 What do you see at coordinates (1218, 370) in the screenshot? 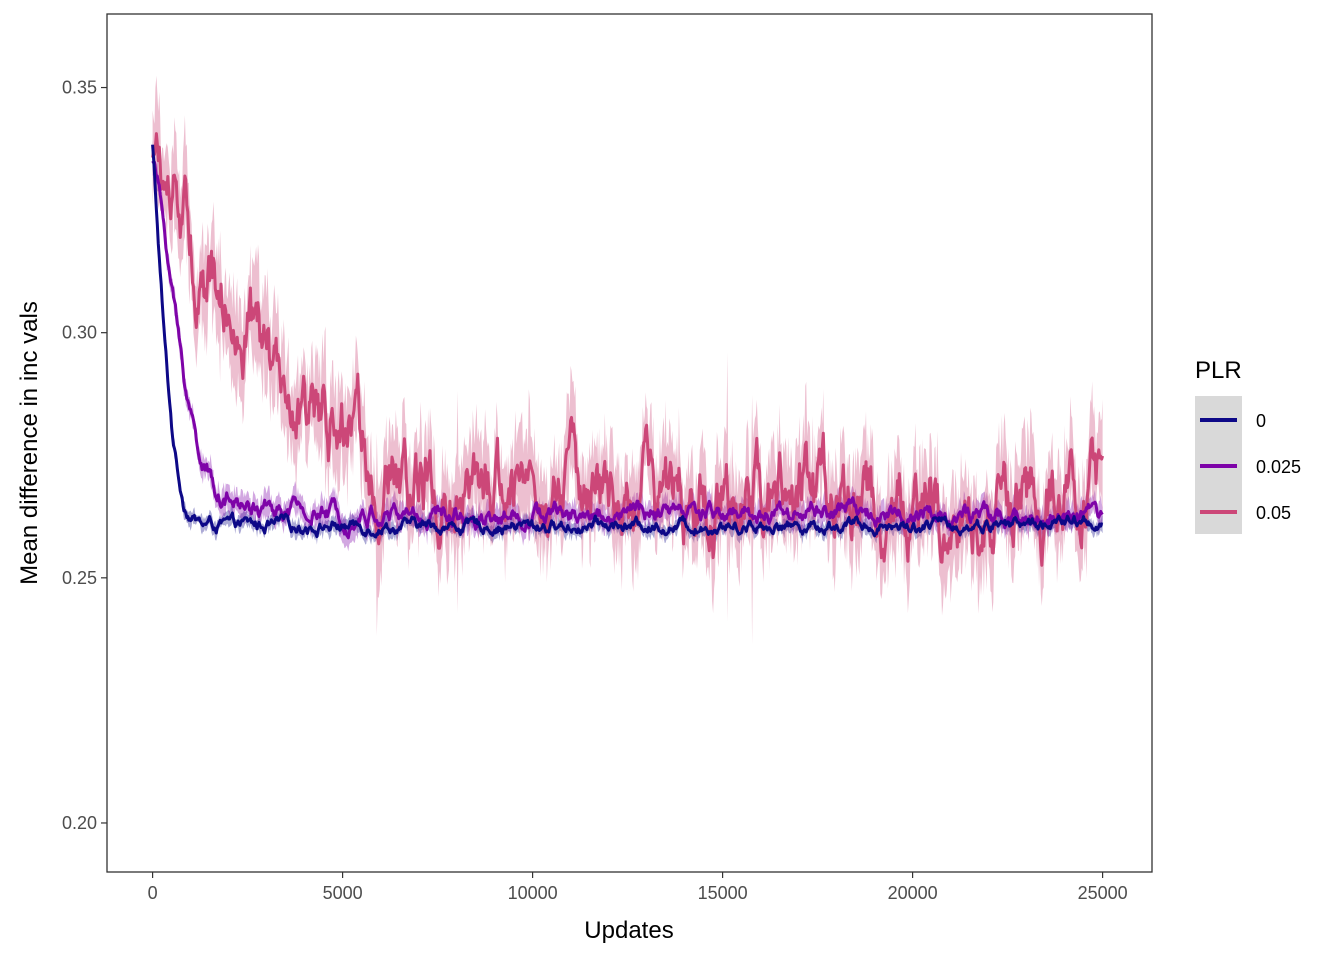
I see `legend-title: PLR` at bounding box center [1218, 370].